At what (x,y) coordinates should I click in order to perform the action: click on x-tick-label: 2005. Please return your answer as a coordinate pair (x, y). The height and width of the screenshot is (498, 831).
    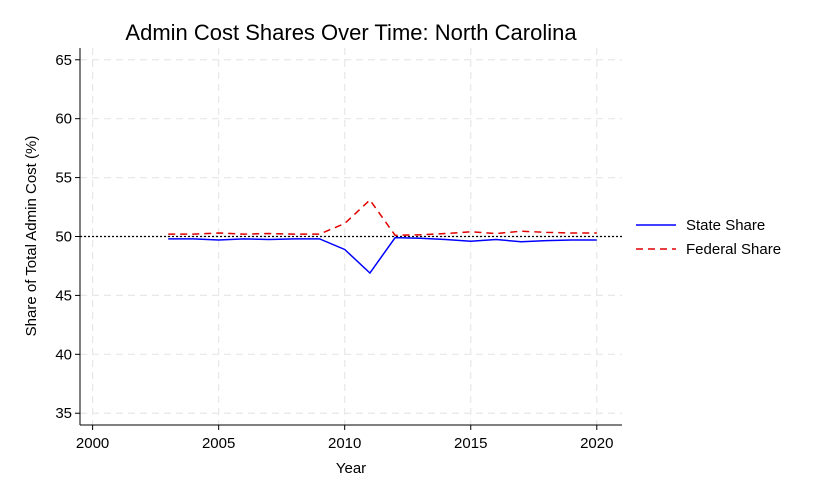
    Looking at the image, I should click on (218, 443).